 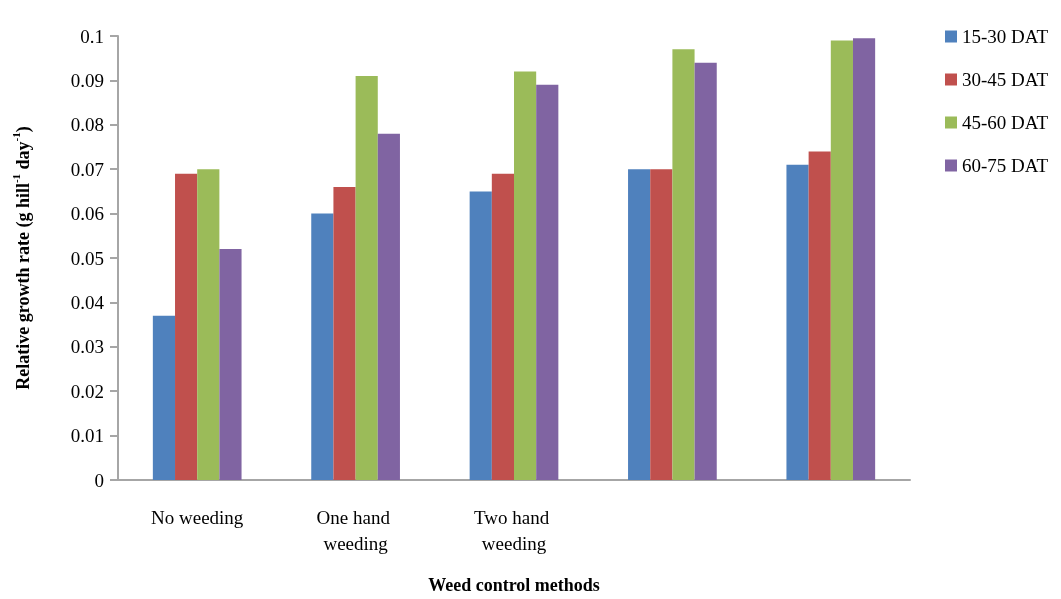 I want to click on y-tick-label: 0.04, so click(x=87, y=302).